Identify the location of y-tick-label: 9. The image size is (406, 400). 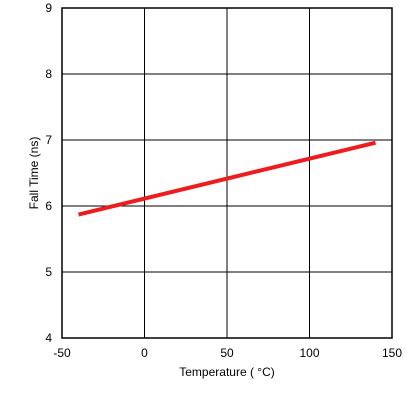
(48, 8).